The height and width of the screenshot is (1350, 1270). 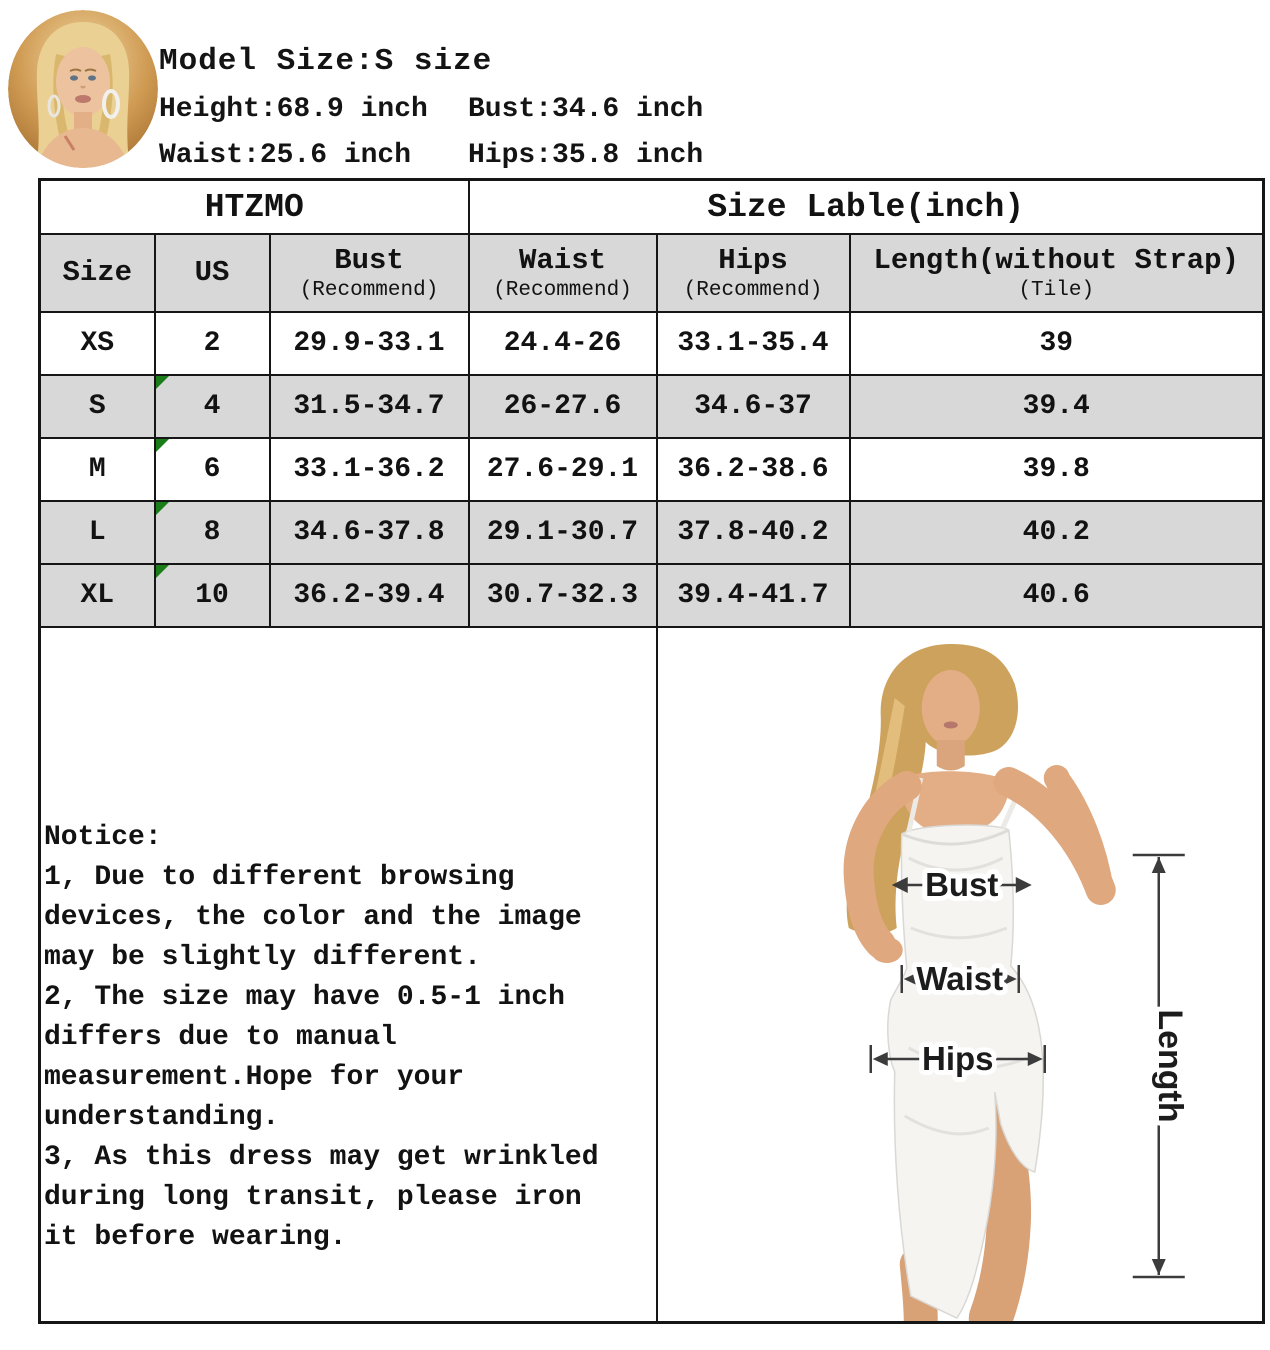 What do you see at coordinates (562, 469) in the screenshot?
I see `waist-cell: 27.6-29.1` at bounding box center [562, 469].